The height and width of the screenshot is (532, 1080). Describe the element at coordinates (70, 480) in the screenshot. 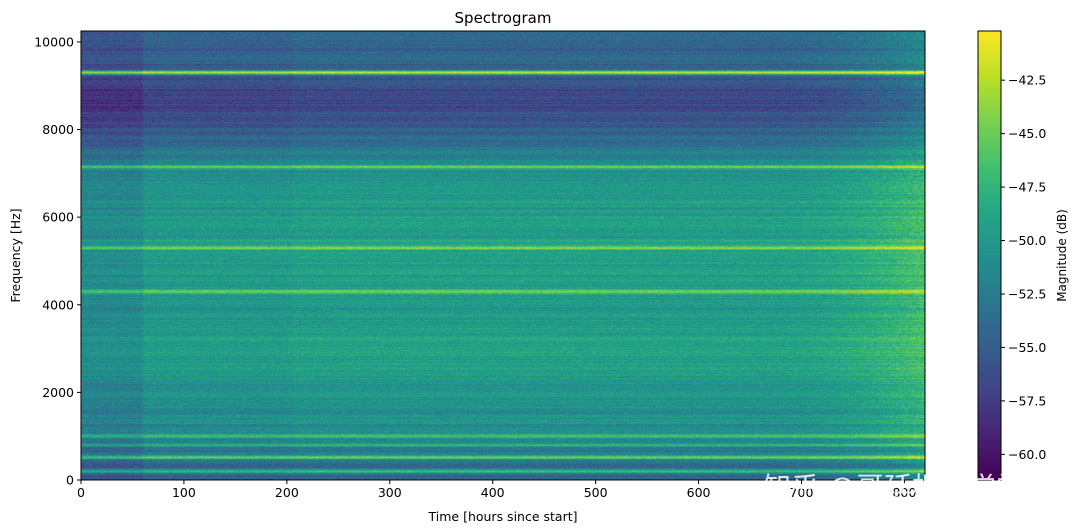

I see `y-tick-label: 0` at that location.